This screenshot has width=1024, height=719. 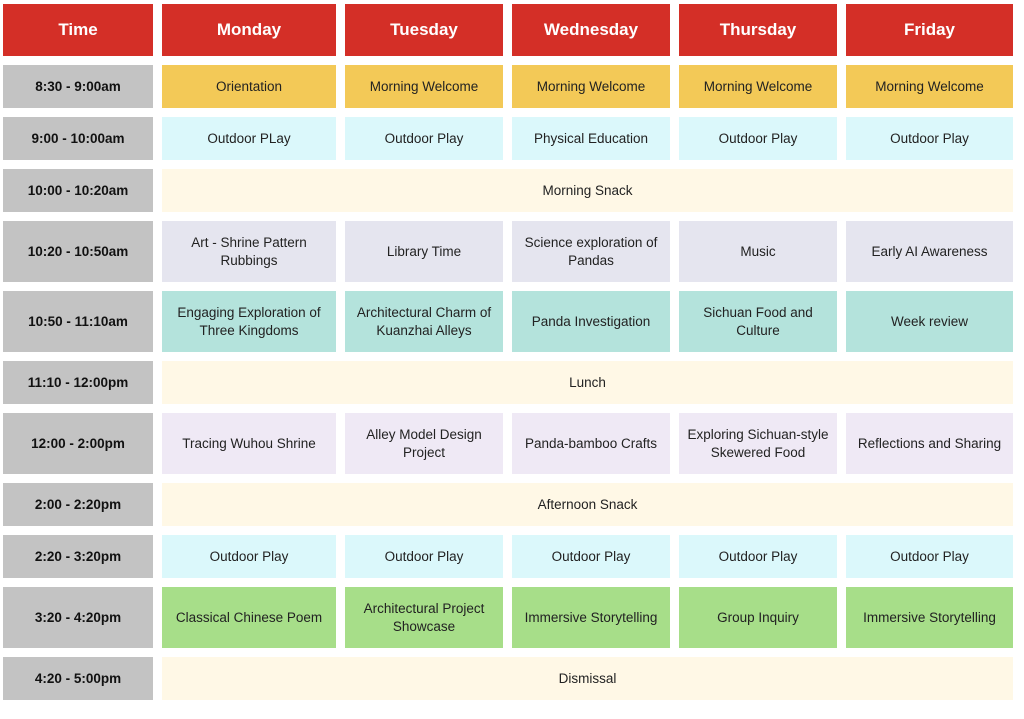 I want to click on activity-cell: Exploring Sichuan-style Skewered Food, so click(x=758, y=443).